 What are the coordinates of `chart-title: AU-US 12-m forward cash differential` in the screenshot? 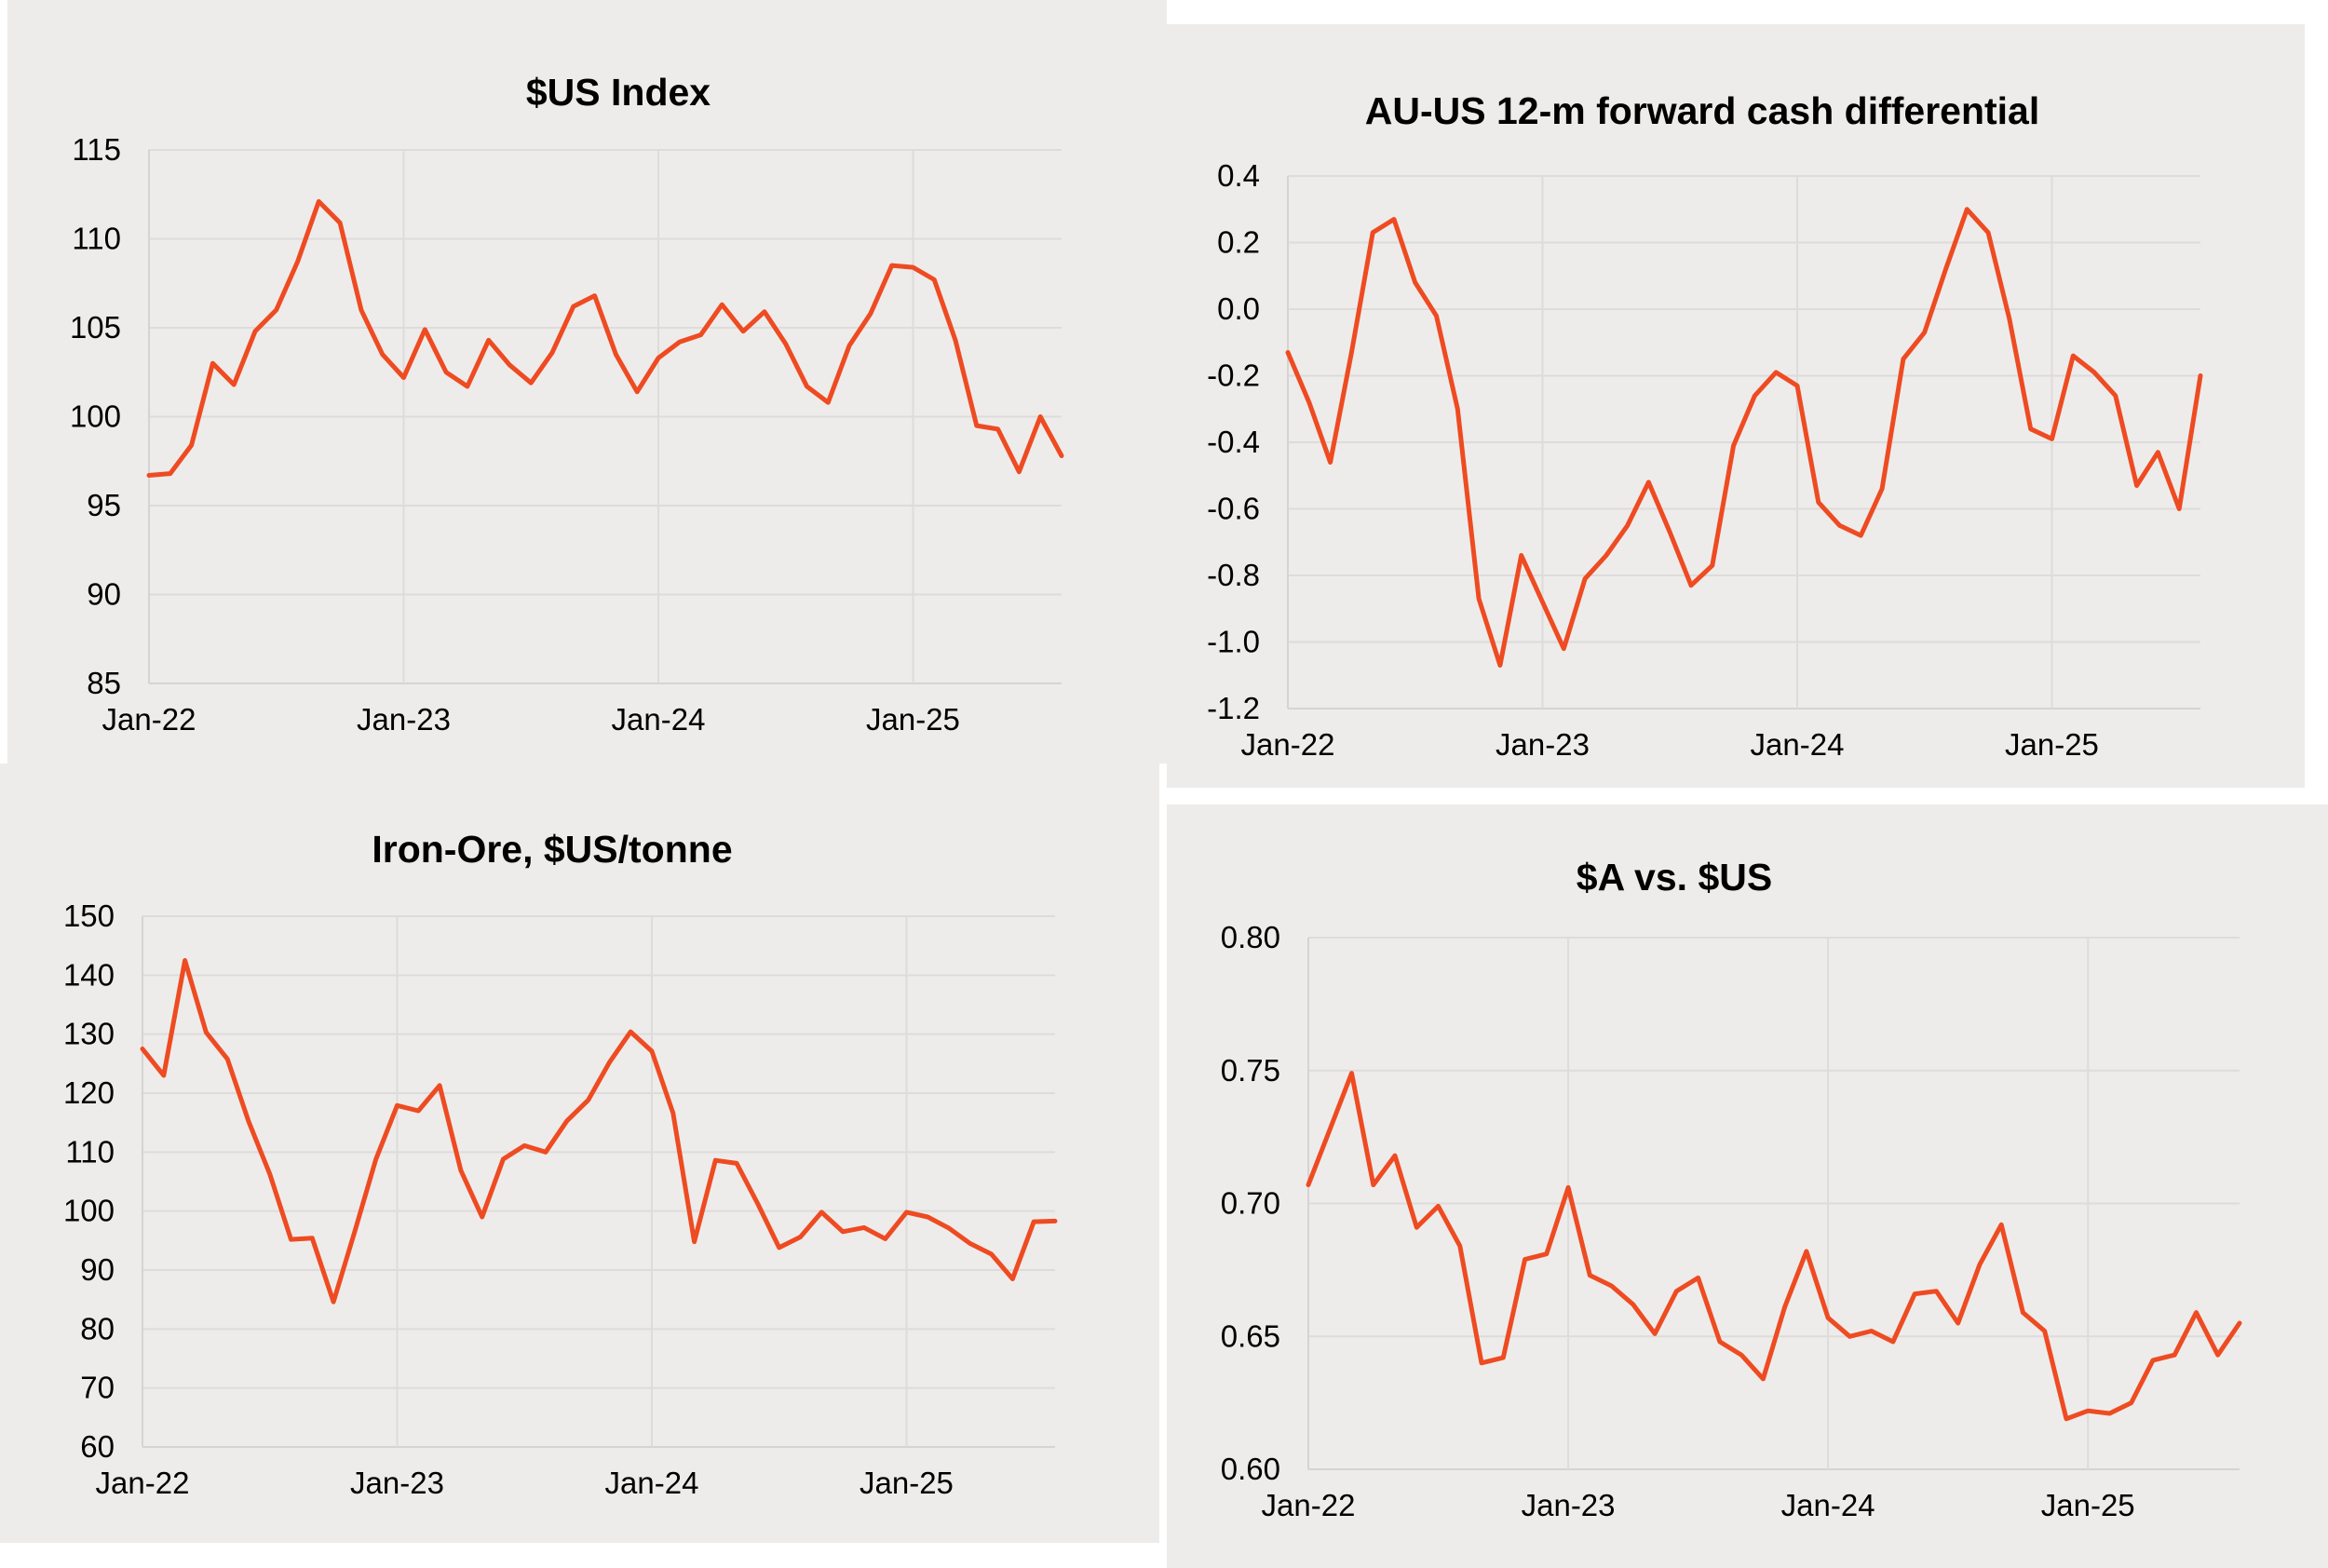 It's located at (1702, 110).